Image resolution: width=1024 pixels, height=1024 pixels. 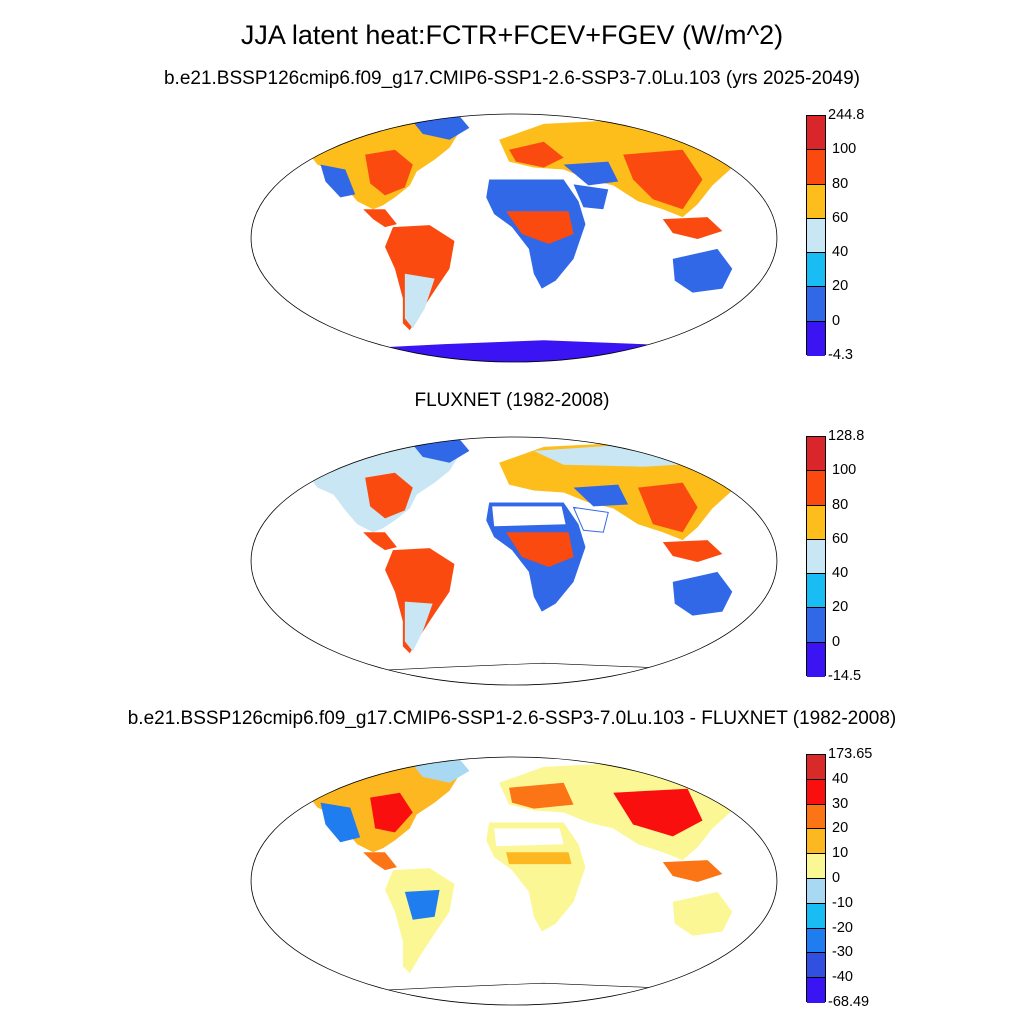 I want to click on colorbar-label: -30, so click(x=842, y=952).